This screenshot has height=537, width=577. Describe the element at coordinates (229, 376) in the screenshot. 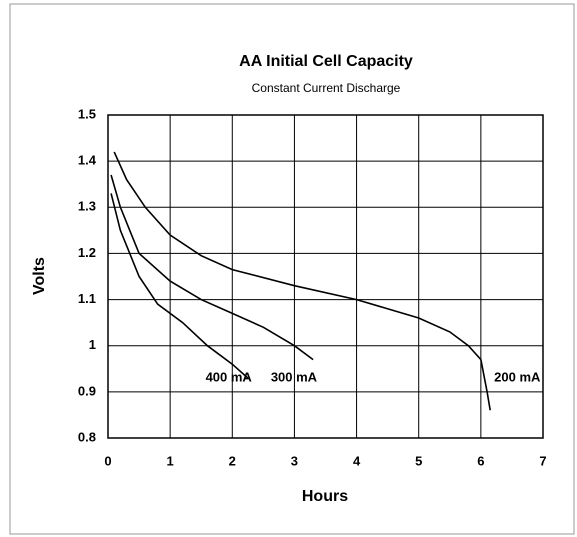

I see `series-label: 400 mA` at that location.